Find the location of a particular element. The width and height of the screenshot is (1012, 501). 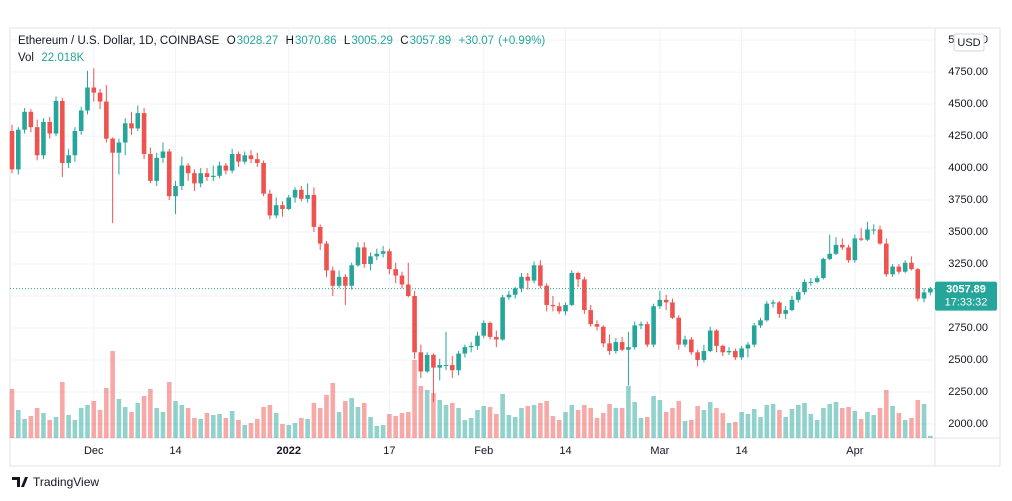

brand: TradingView is located at coordinates (66, 482).